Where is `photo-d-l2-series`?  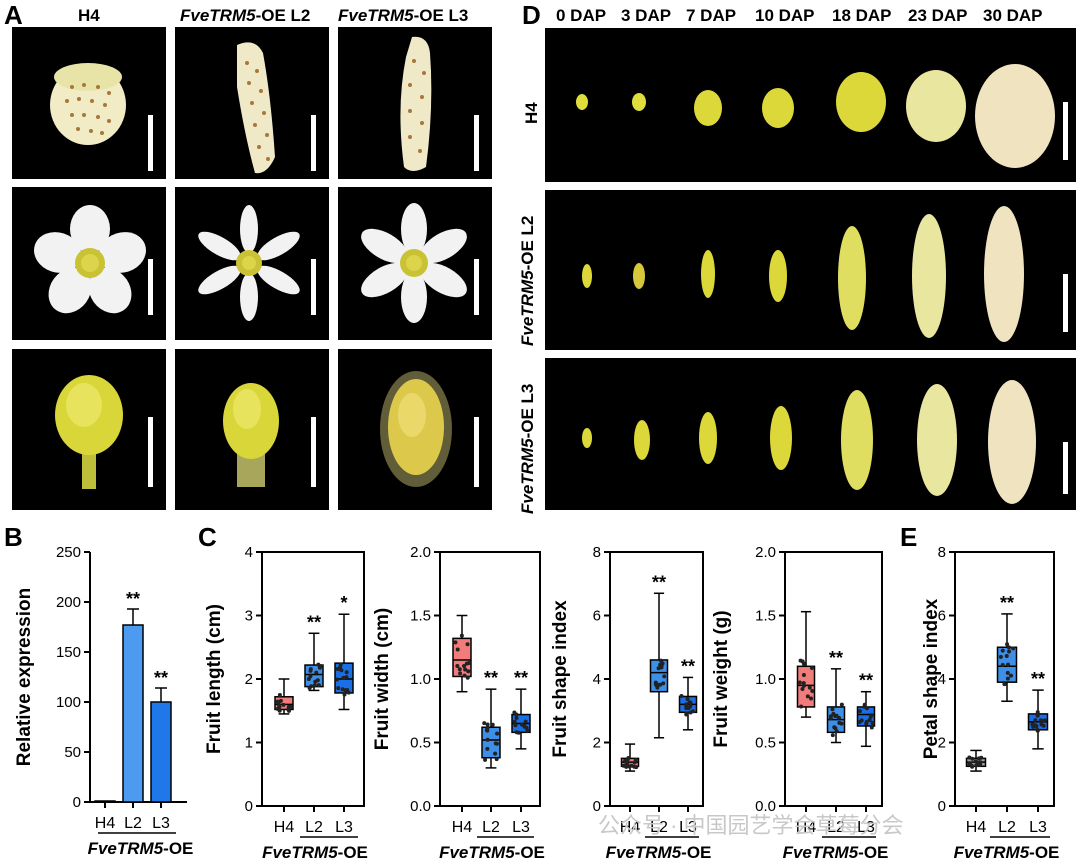
photo-d-l2-series is located at coordinates (810, 270).